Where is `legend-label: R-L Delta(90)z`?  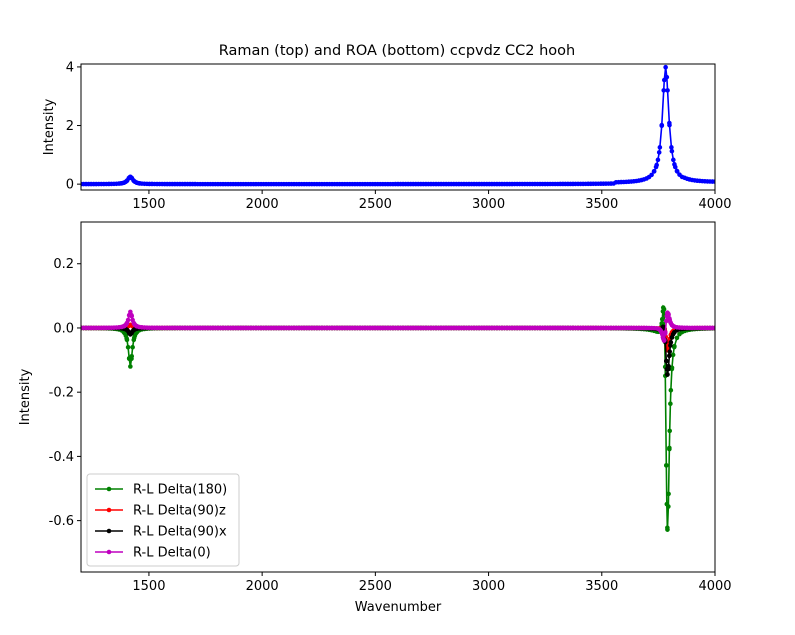 legend-label: R-L Delta(90)z is located at coordinates (179, 511).